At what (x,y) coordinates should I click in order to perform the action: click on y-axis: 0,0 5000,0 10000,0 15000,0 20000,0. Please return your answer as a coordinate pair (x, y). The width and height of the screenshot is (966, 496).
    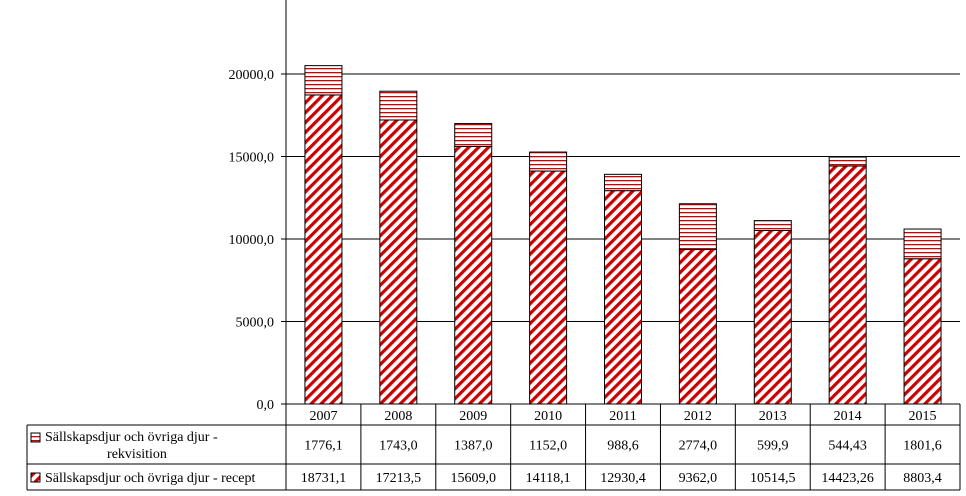
    Looking at the image, I should click on (258, 206).